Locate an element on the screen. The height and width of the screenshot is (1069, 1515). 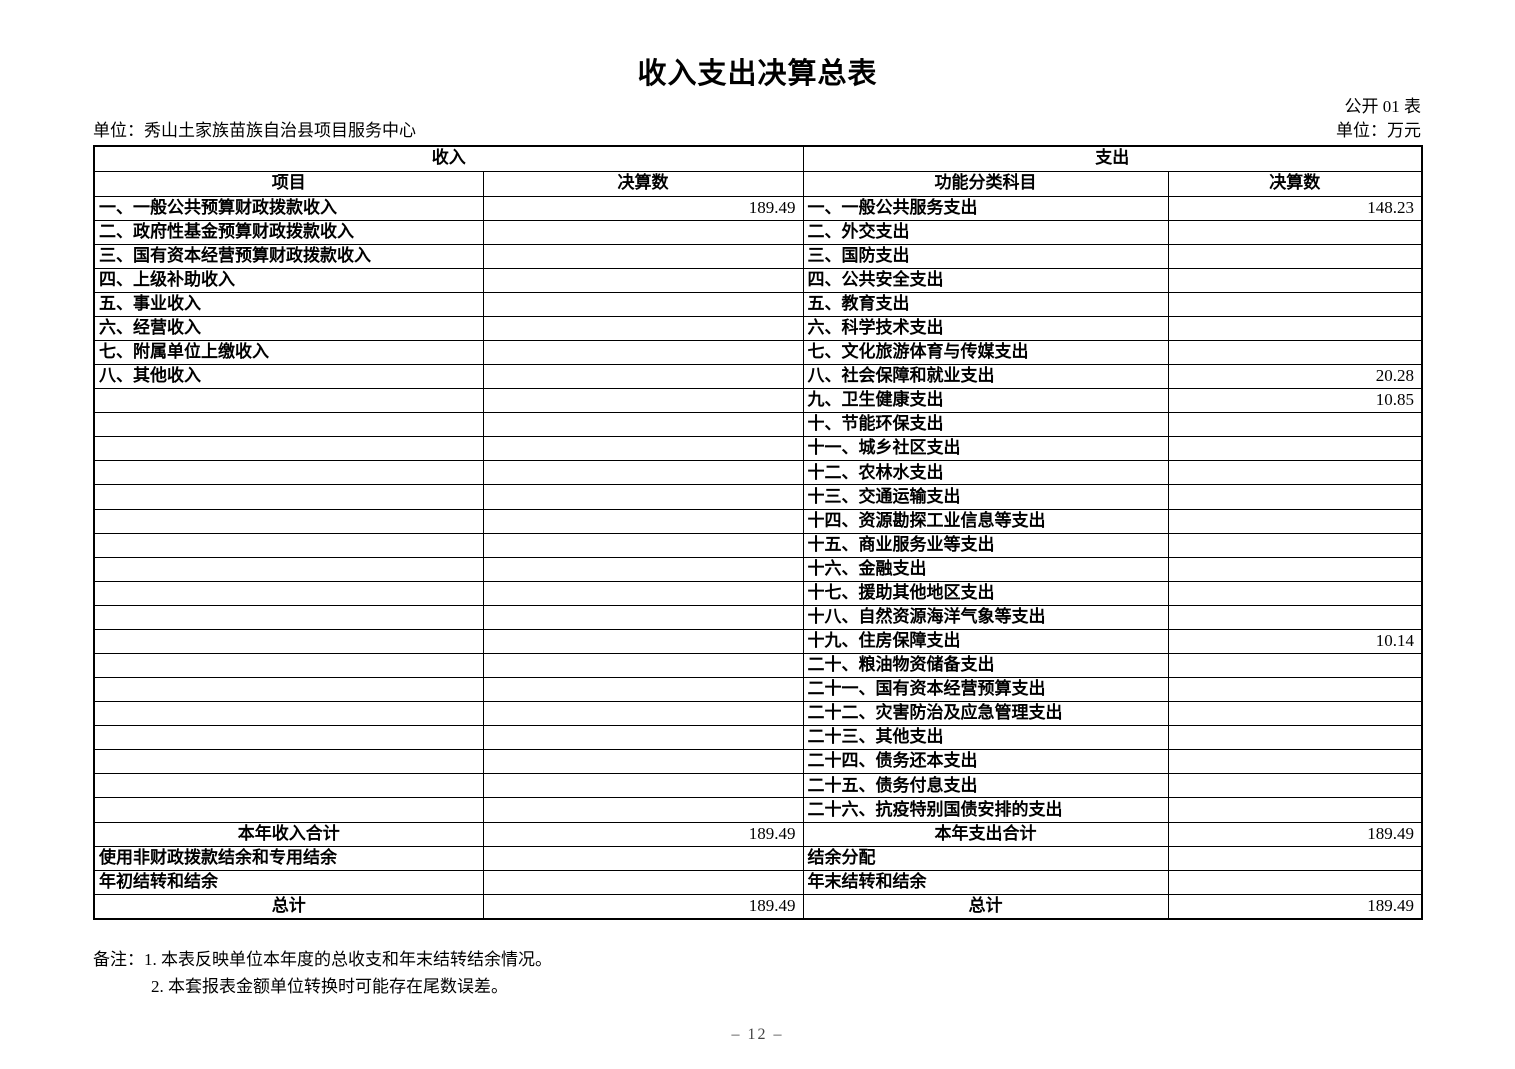
table-row: 十五、商业服务业等支出 is located at coordinates (758, 545).